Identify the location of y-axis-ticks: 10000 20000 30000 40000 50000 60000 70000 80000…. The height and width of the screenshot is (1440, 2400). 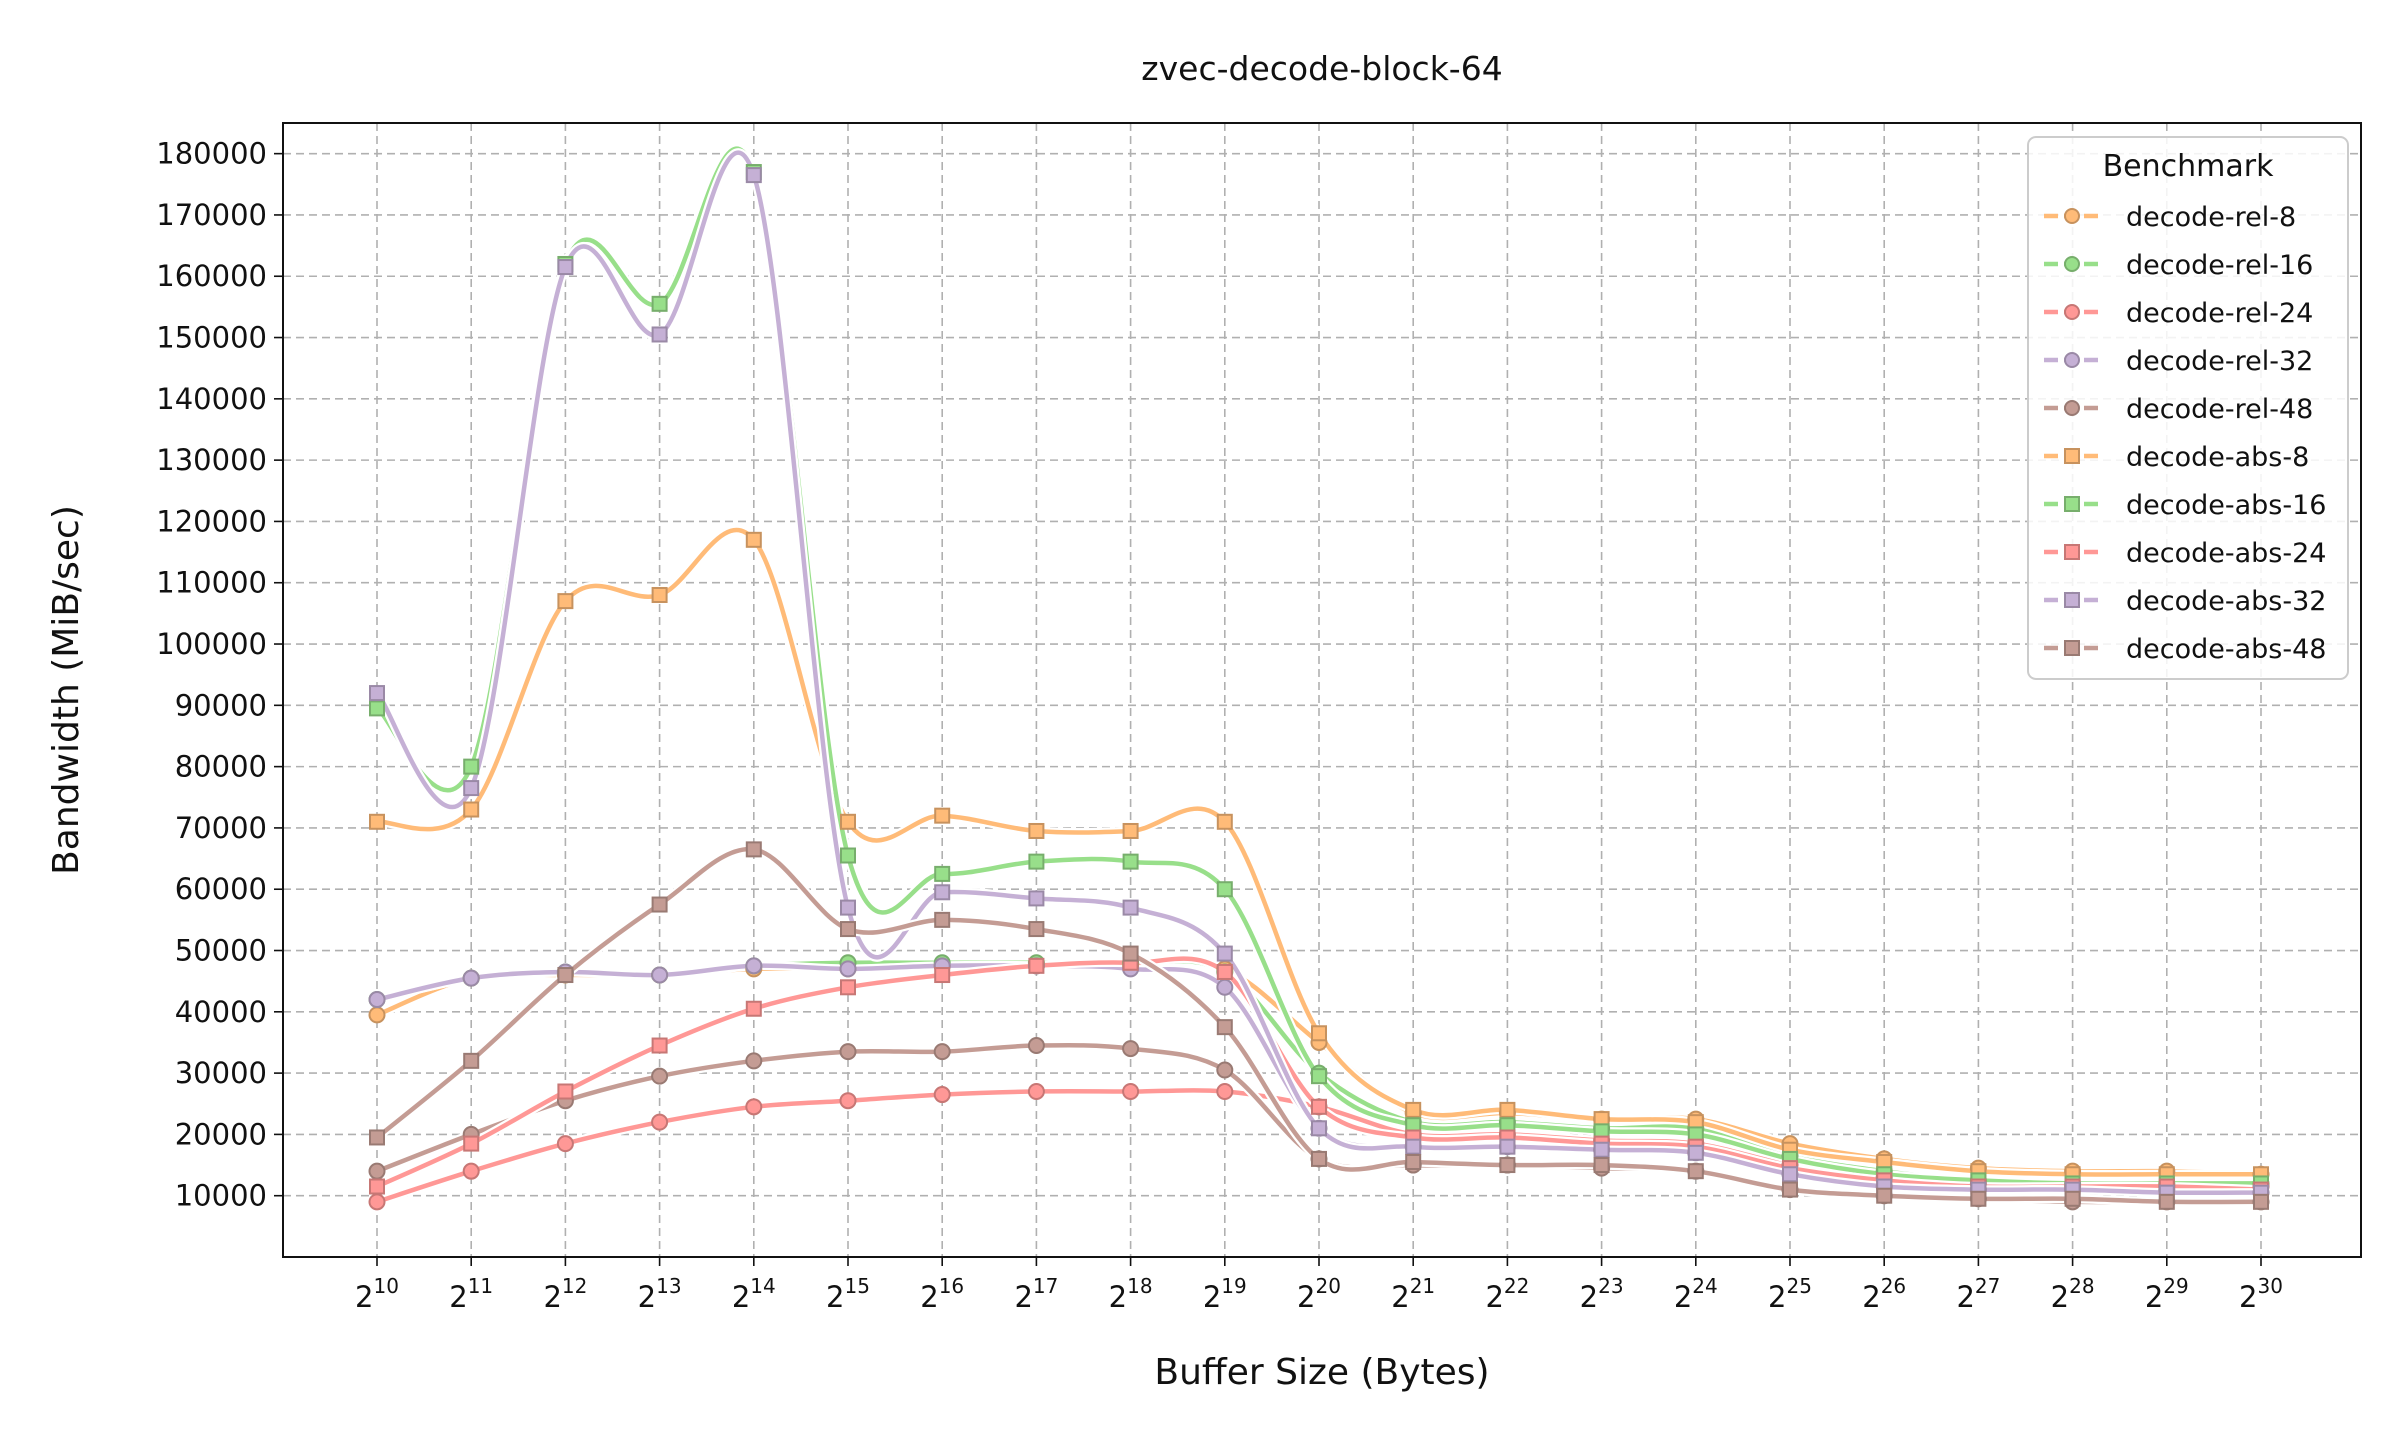
(219, 675).